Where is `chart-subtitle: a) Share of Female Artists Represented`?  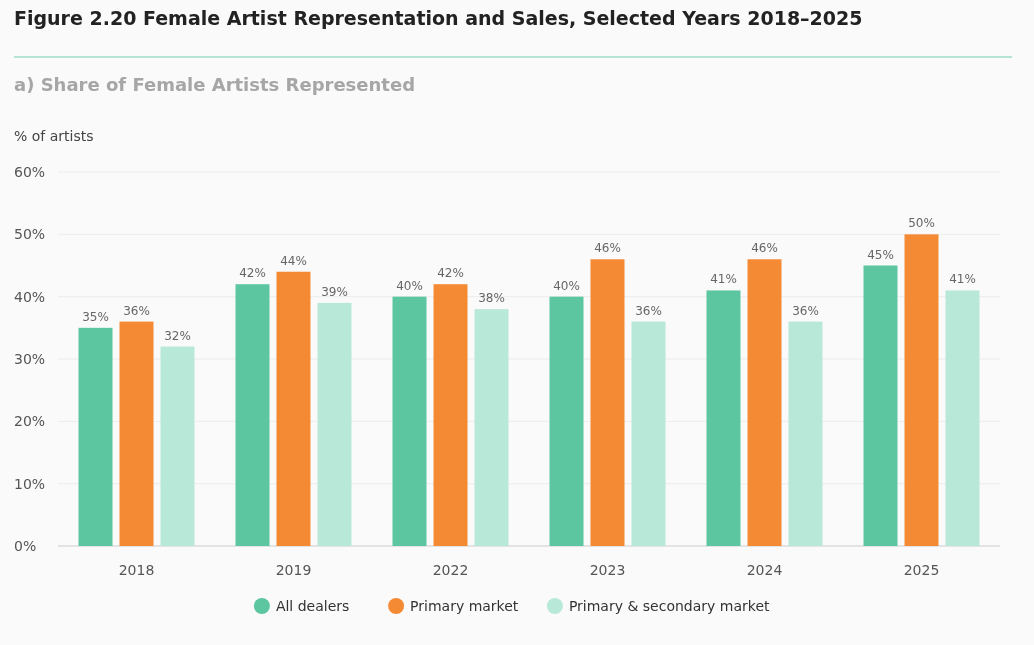
chart-subtitle: a) Share of Female Artists Represented is located at coordinates (215, 84).